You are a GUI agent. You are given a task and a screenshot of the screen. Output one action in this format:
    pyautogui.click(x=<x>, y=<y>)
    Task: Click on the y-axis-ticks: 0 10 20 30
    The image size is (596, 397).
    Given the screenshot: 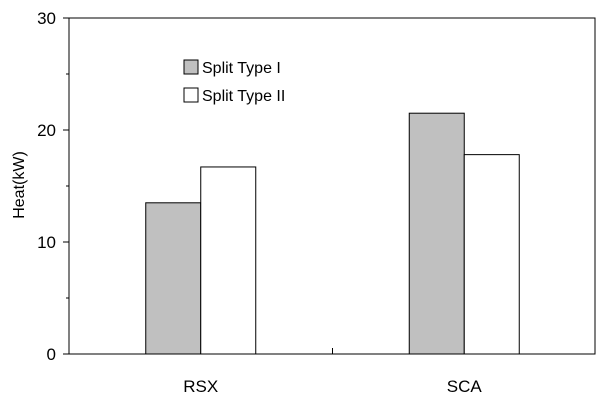 What is the action you would take?
    pyautogui.click(x=53, y=186)
    